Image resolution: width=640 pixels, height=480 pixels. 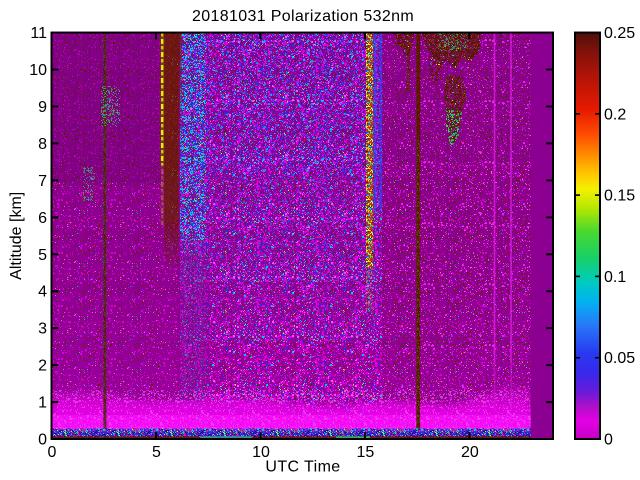 What do you see at coordinates (615, 277) in the screenshot?
I see `svg-text: 0.1` at bounding box center [615, 277].